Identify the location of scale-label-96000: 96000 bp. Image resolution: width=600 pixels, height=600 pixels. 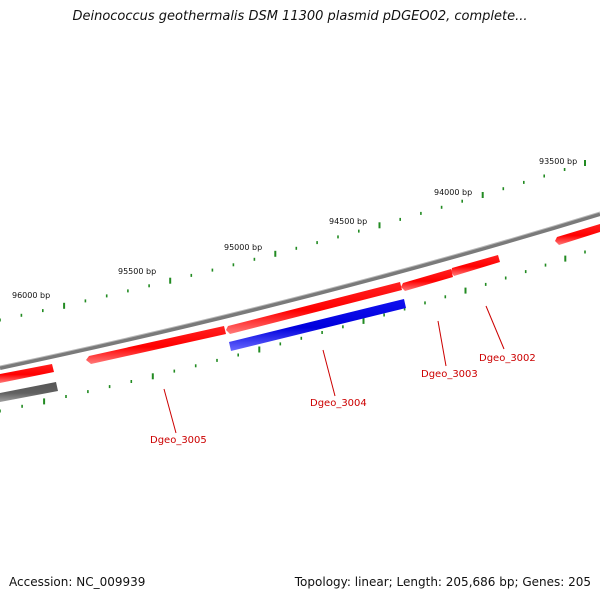
(31, 295).